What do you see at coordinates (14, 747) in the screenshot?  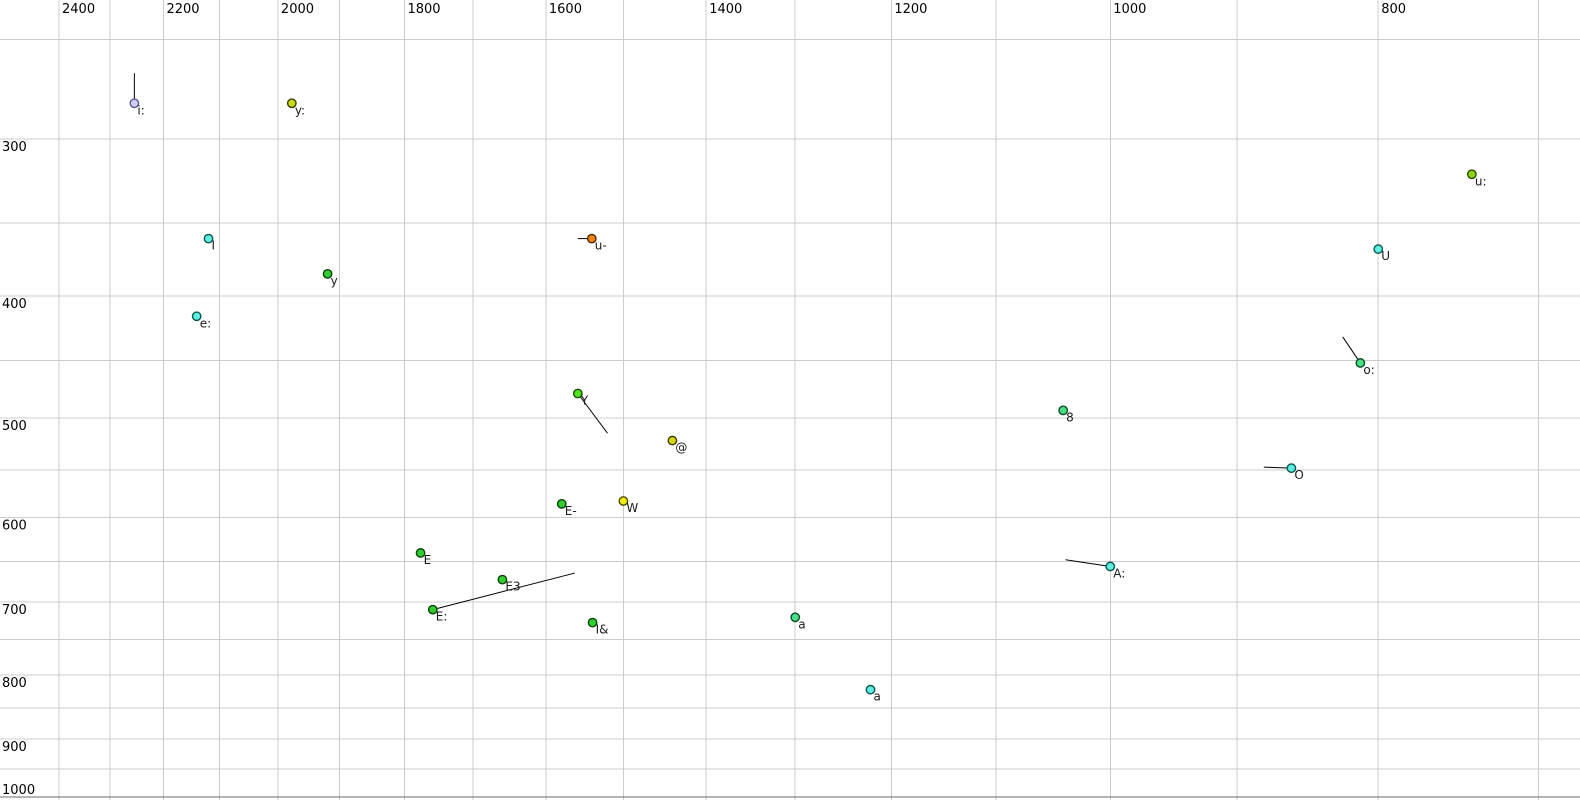 I see `y-tick-label: 900` at bounding box center [14, 747].